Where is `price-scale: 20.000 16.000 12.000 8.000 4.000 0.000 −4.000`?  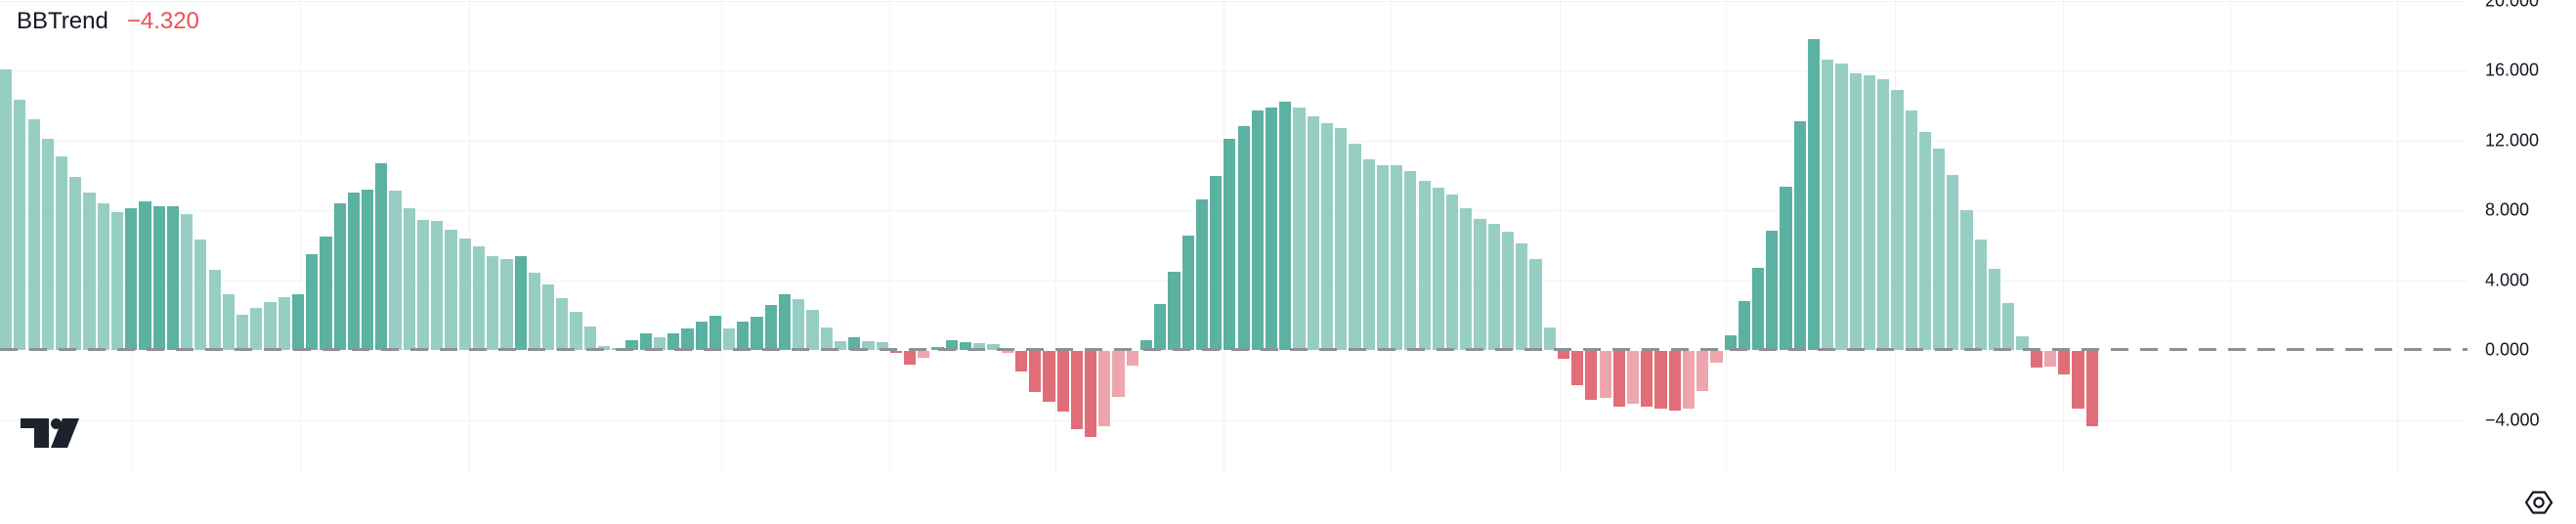 price-scale: 20.000 16.000 12.000 8.000 4.000 0.000 −4.000 is located at coordinates (2522, 237).